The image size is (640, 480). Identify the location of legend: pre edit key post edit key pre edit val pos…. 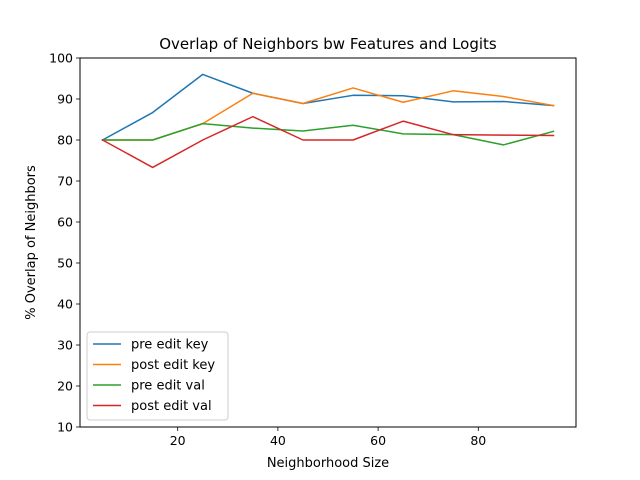
(157, 376).